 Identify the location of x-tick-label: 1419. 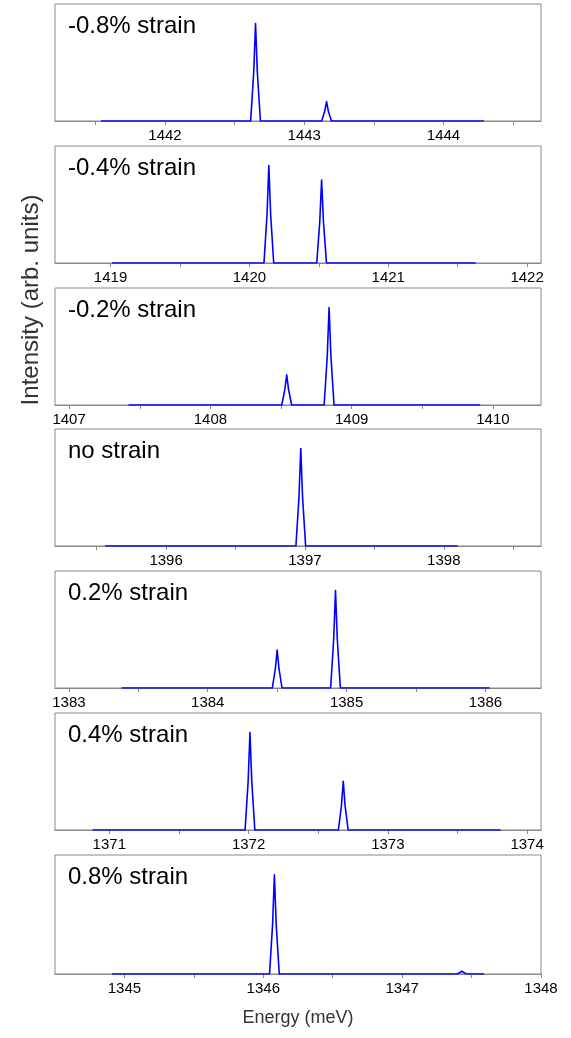
(110, 276).